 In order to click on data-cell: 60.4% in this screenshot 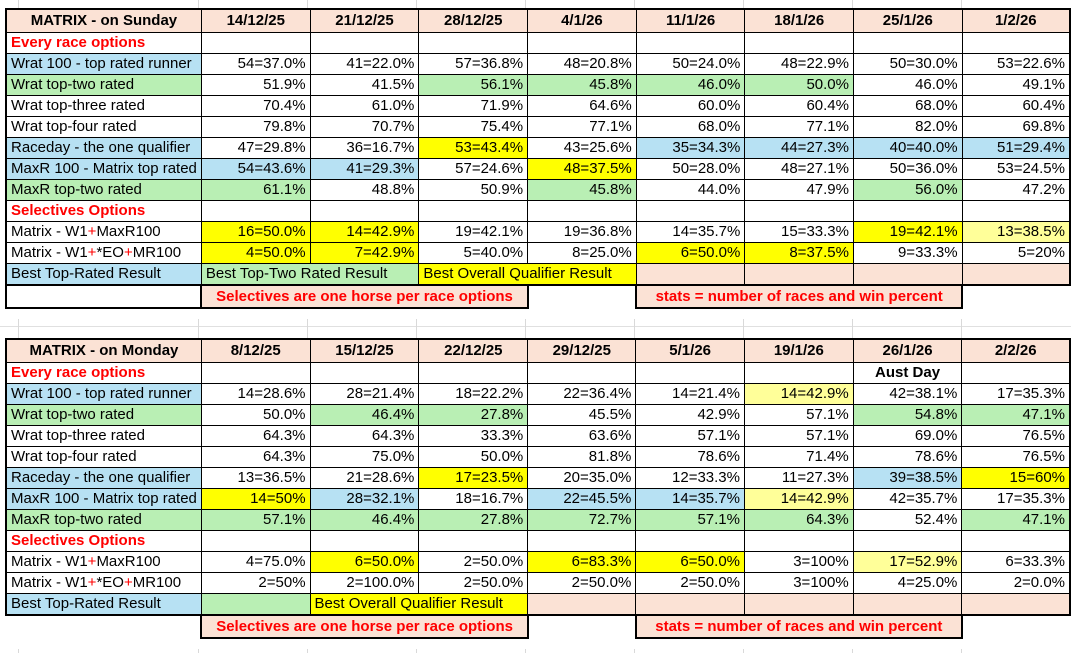, I will do `click(799, 106)`.